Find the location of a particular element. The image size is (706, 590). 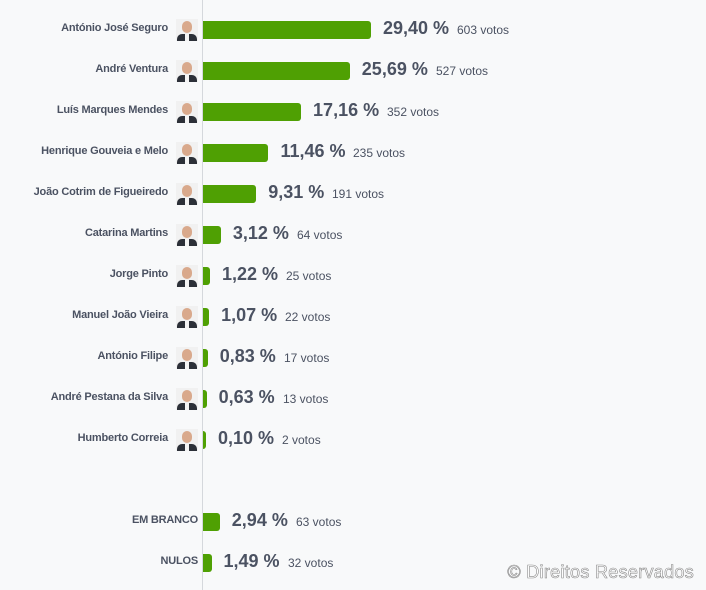

candidate-name: Henrique Gouveia e Melo is located at coordinates (104, 151).